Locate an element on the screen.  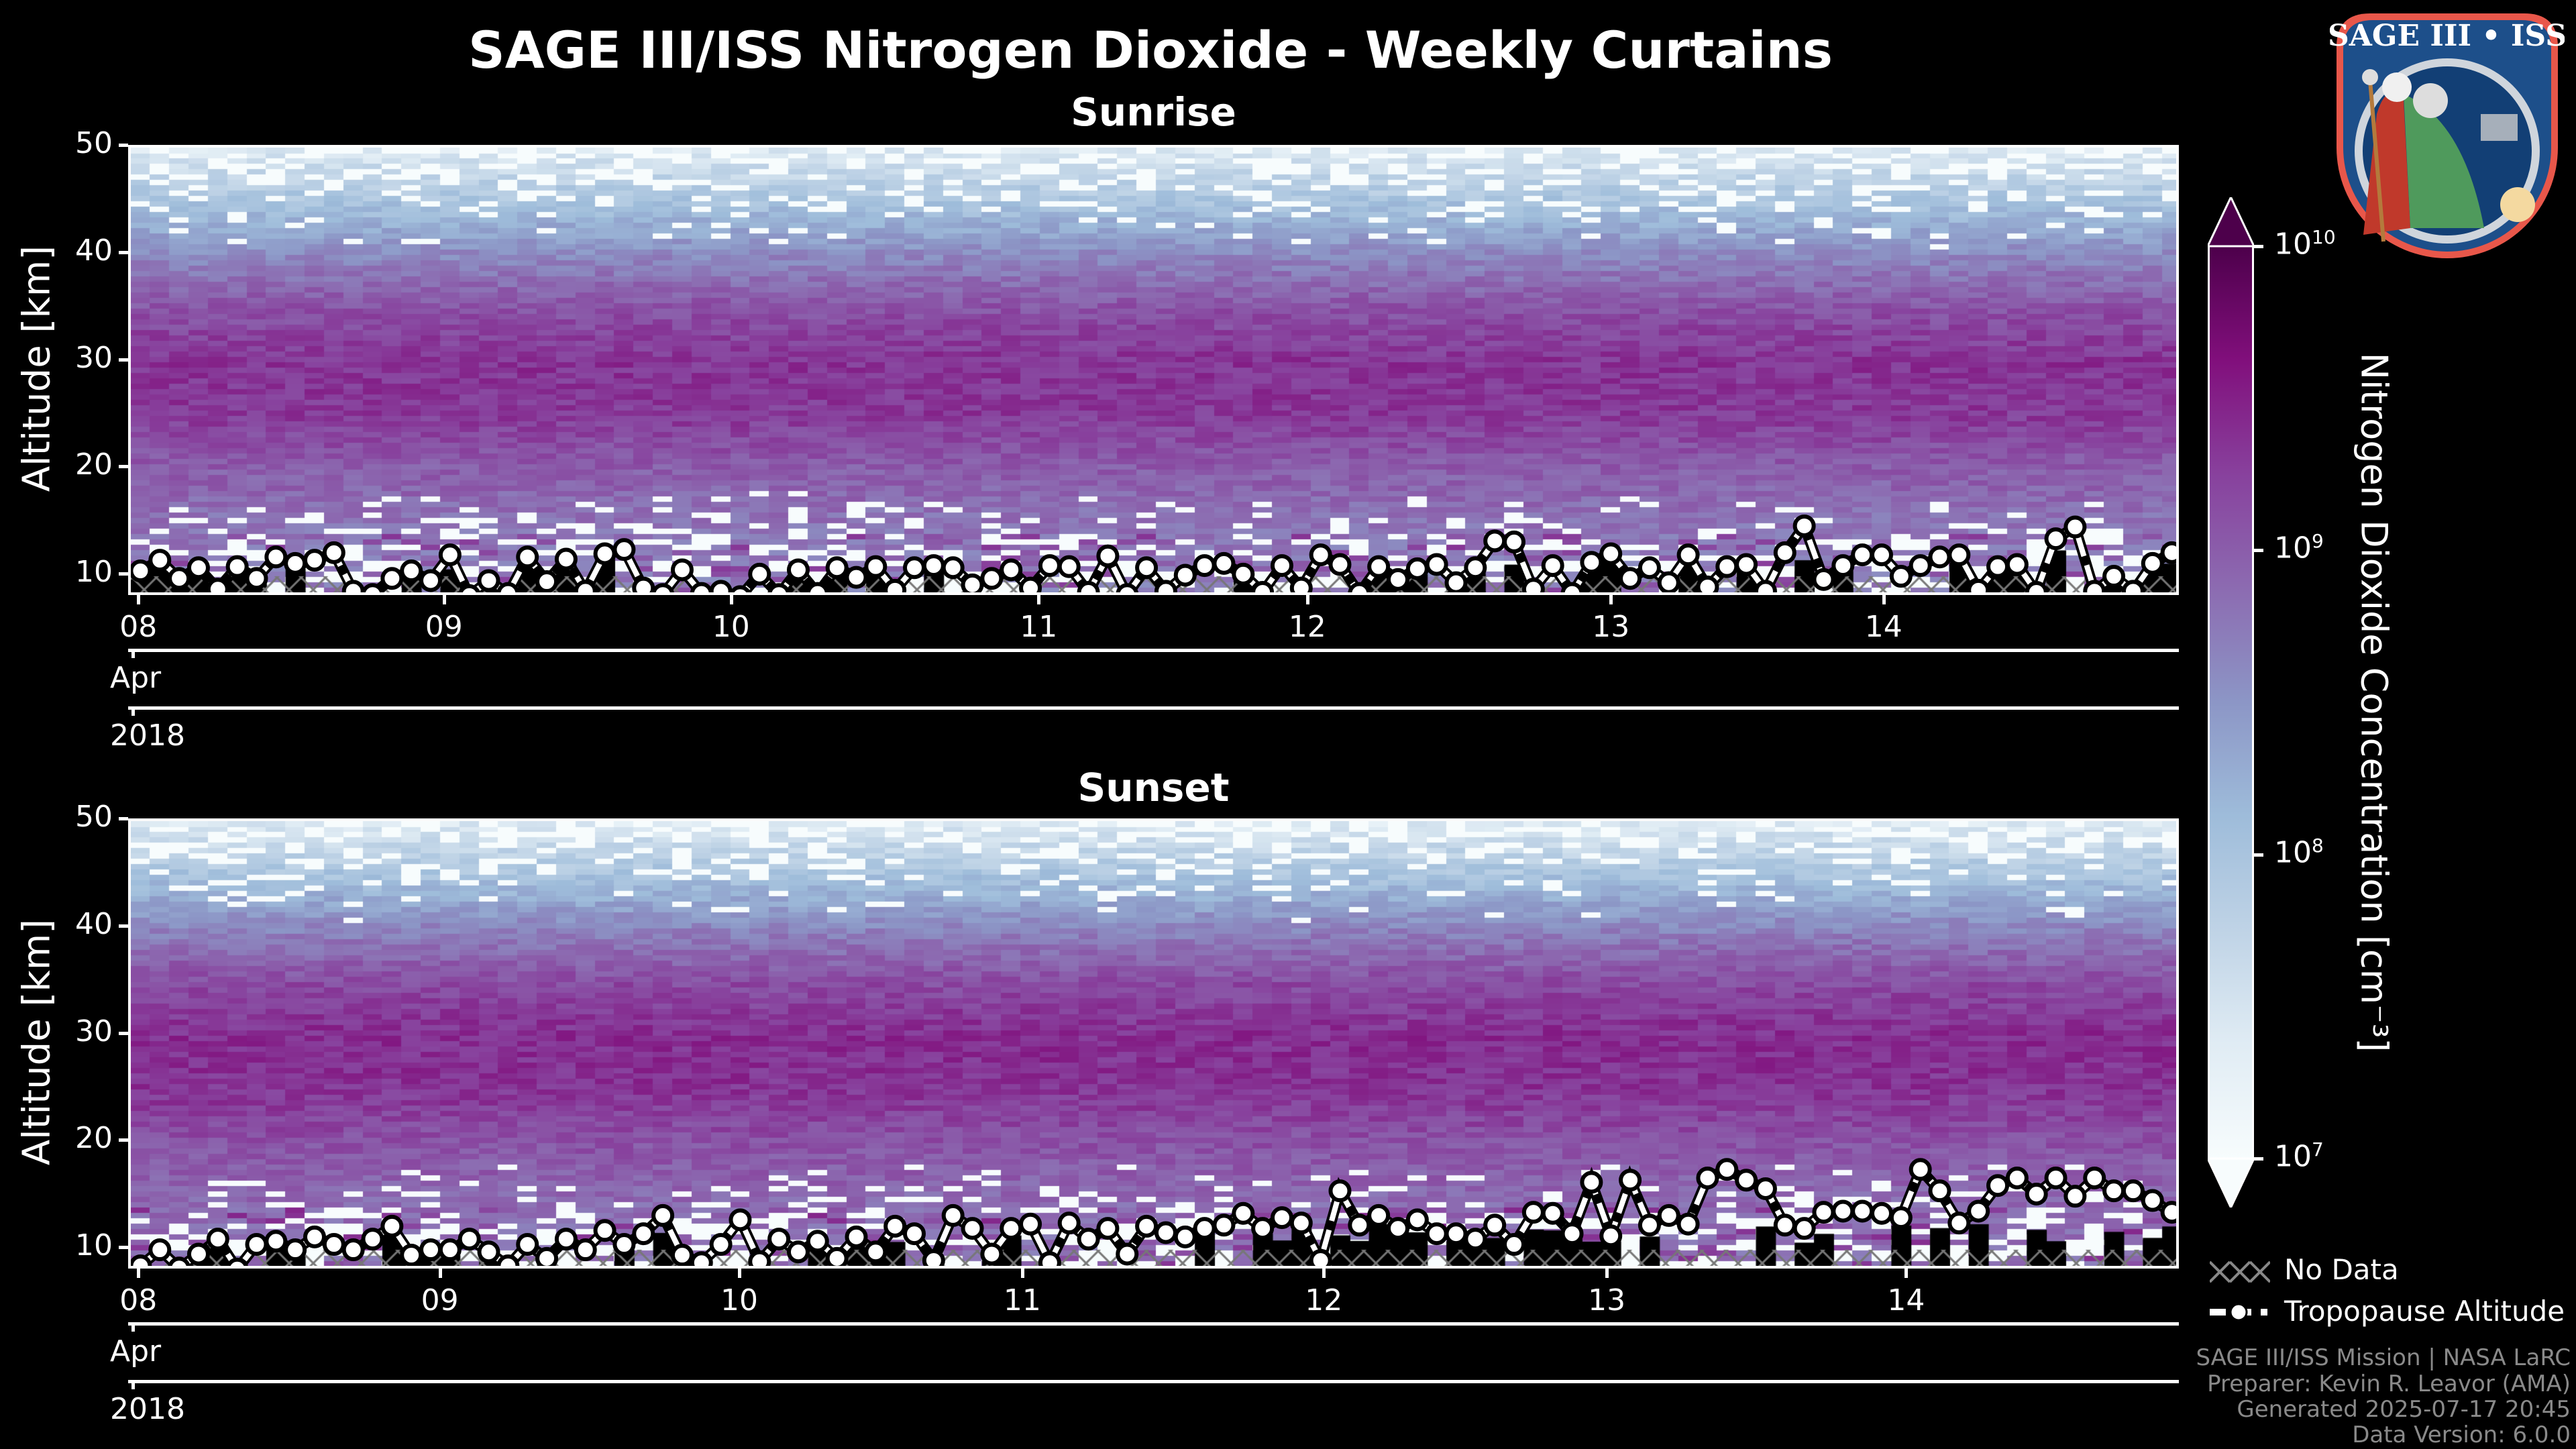
y-tick-label: 20 is located at coordinates (94, 464).